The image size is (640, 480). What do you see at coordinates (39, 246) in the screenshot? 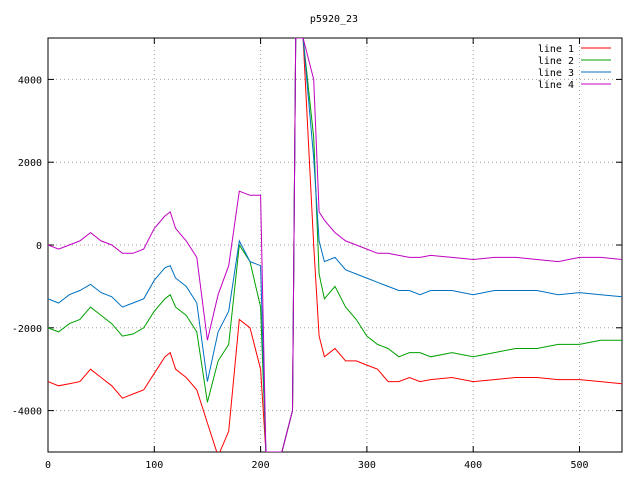
I see `y-tick-label: 0` at bounding box center [39, 246].